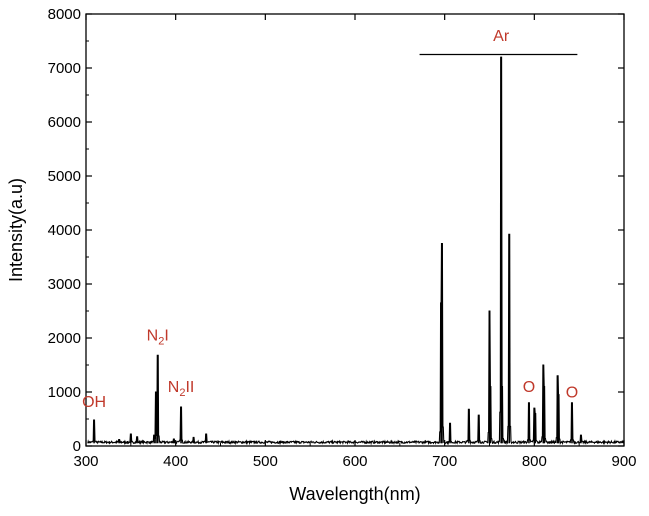  What do you see at coordinates (354, 461) in the screenshot?
I see `x-tick-label: 600` at bounding box center [354, 461].